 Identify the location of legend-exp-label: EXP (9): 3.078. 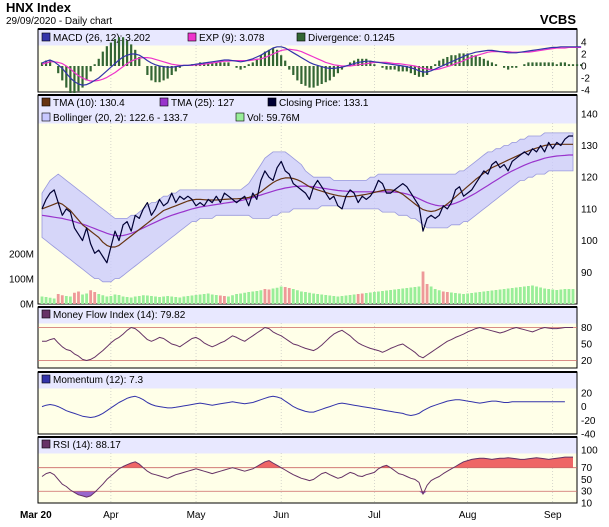
(232, 38).